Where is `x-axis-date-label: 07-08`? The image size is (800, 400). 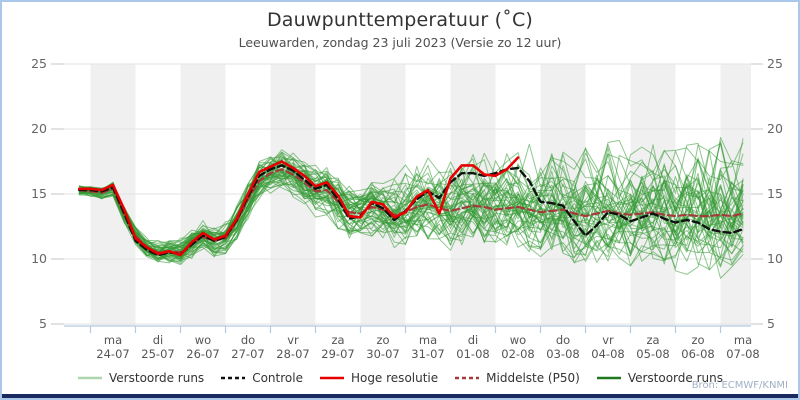
x-axis-date-label: 07-08 is located at coordinates (742, 354).